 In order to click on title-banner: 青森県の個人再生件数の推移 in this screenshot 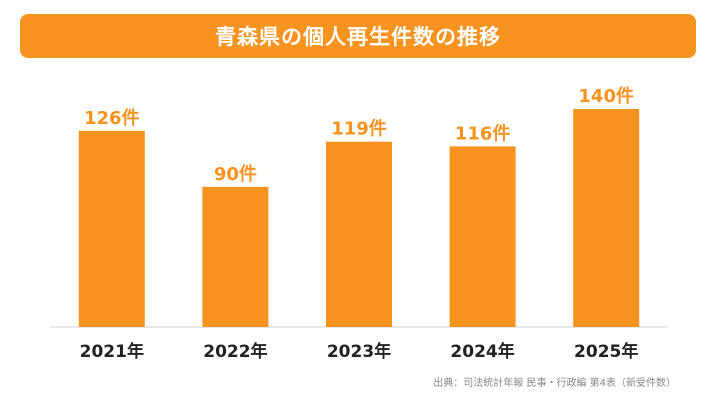, I will do `click(358, 36)`.